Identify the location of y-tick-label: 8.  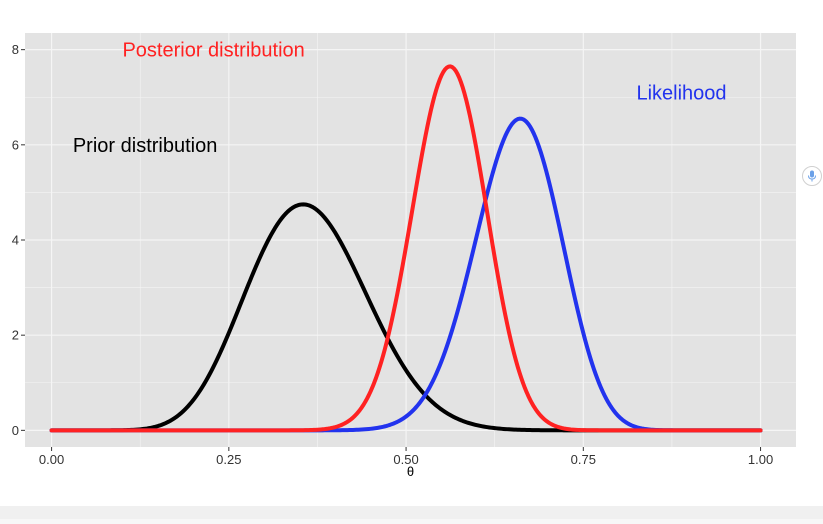
(15, 49).